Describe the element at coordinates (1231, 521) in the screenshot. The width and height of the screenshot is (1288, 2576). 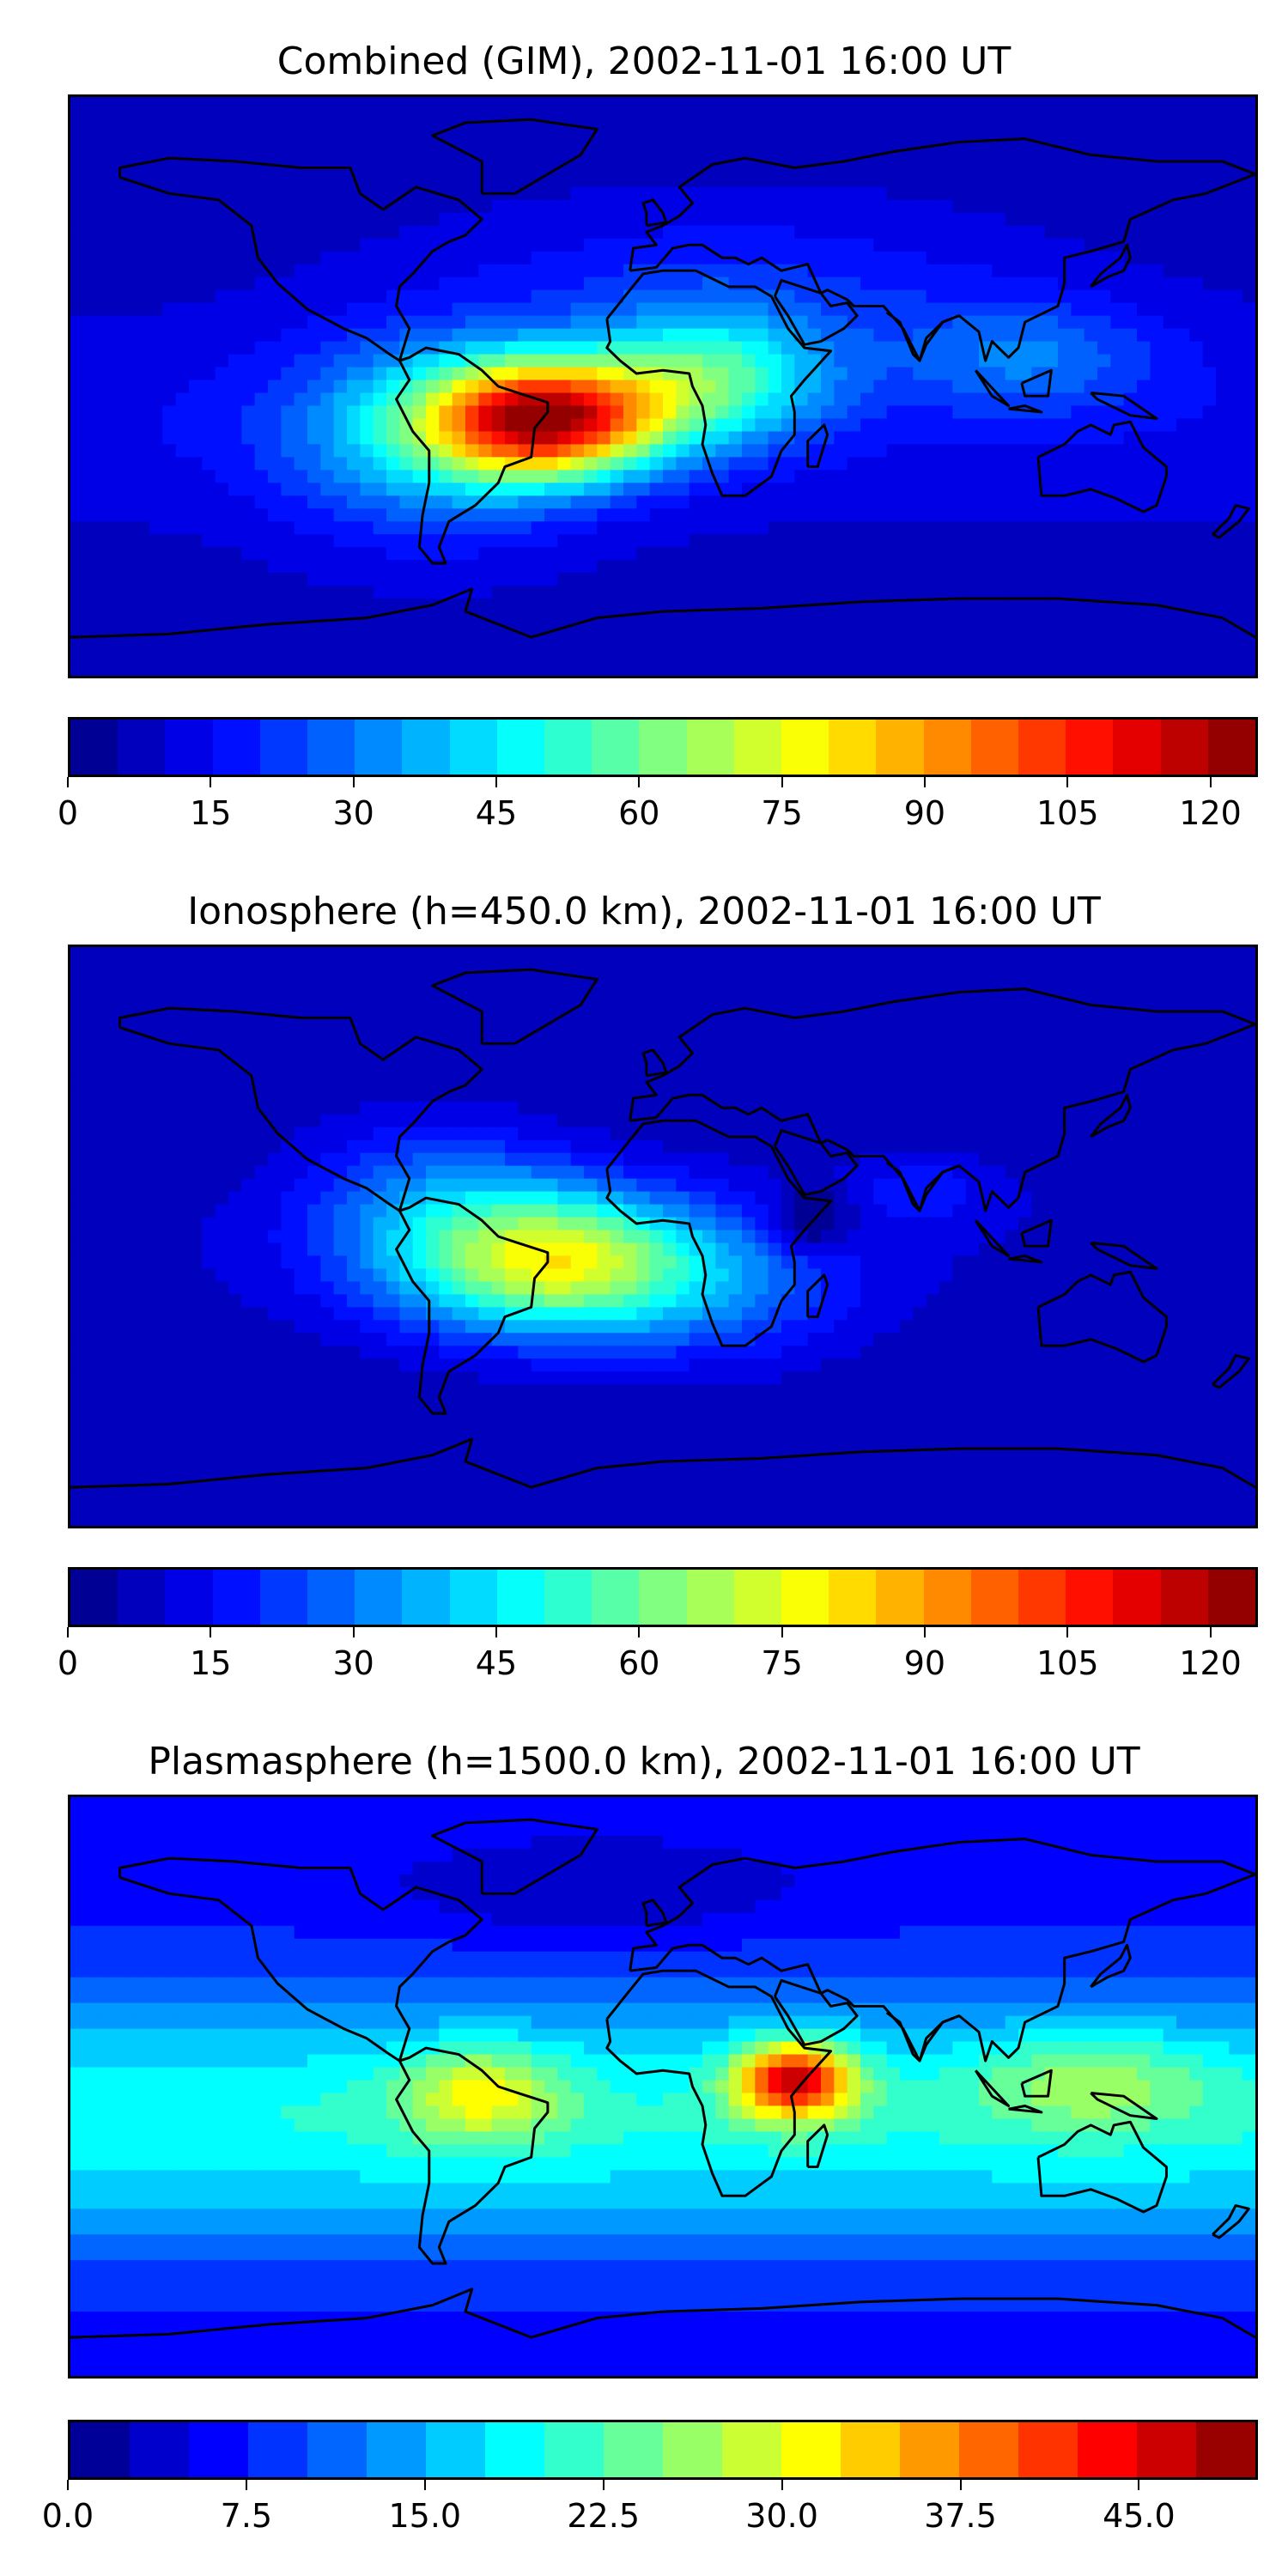
I see `coastline` at that location.